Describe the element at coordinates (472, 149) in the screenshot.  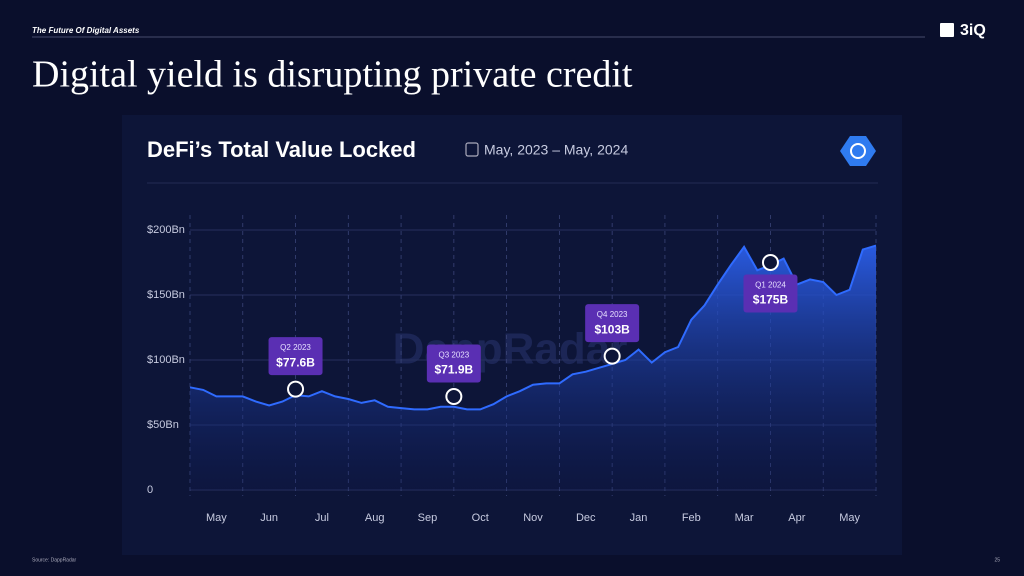
I see `calendar-icon` at that location.